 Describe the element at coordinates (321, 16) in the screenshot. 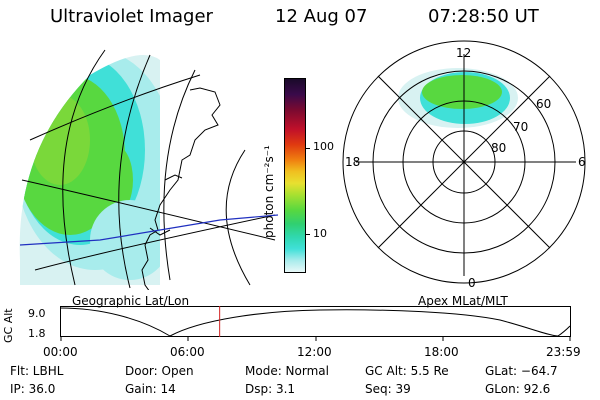

I see `date-label: 12 Aug 07` at that location.